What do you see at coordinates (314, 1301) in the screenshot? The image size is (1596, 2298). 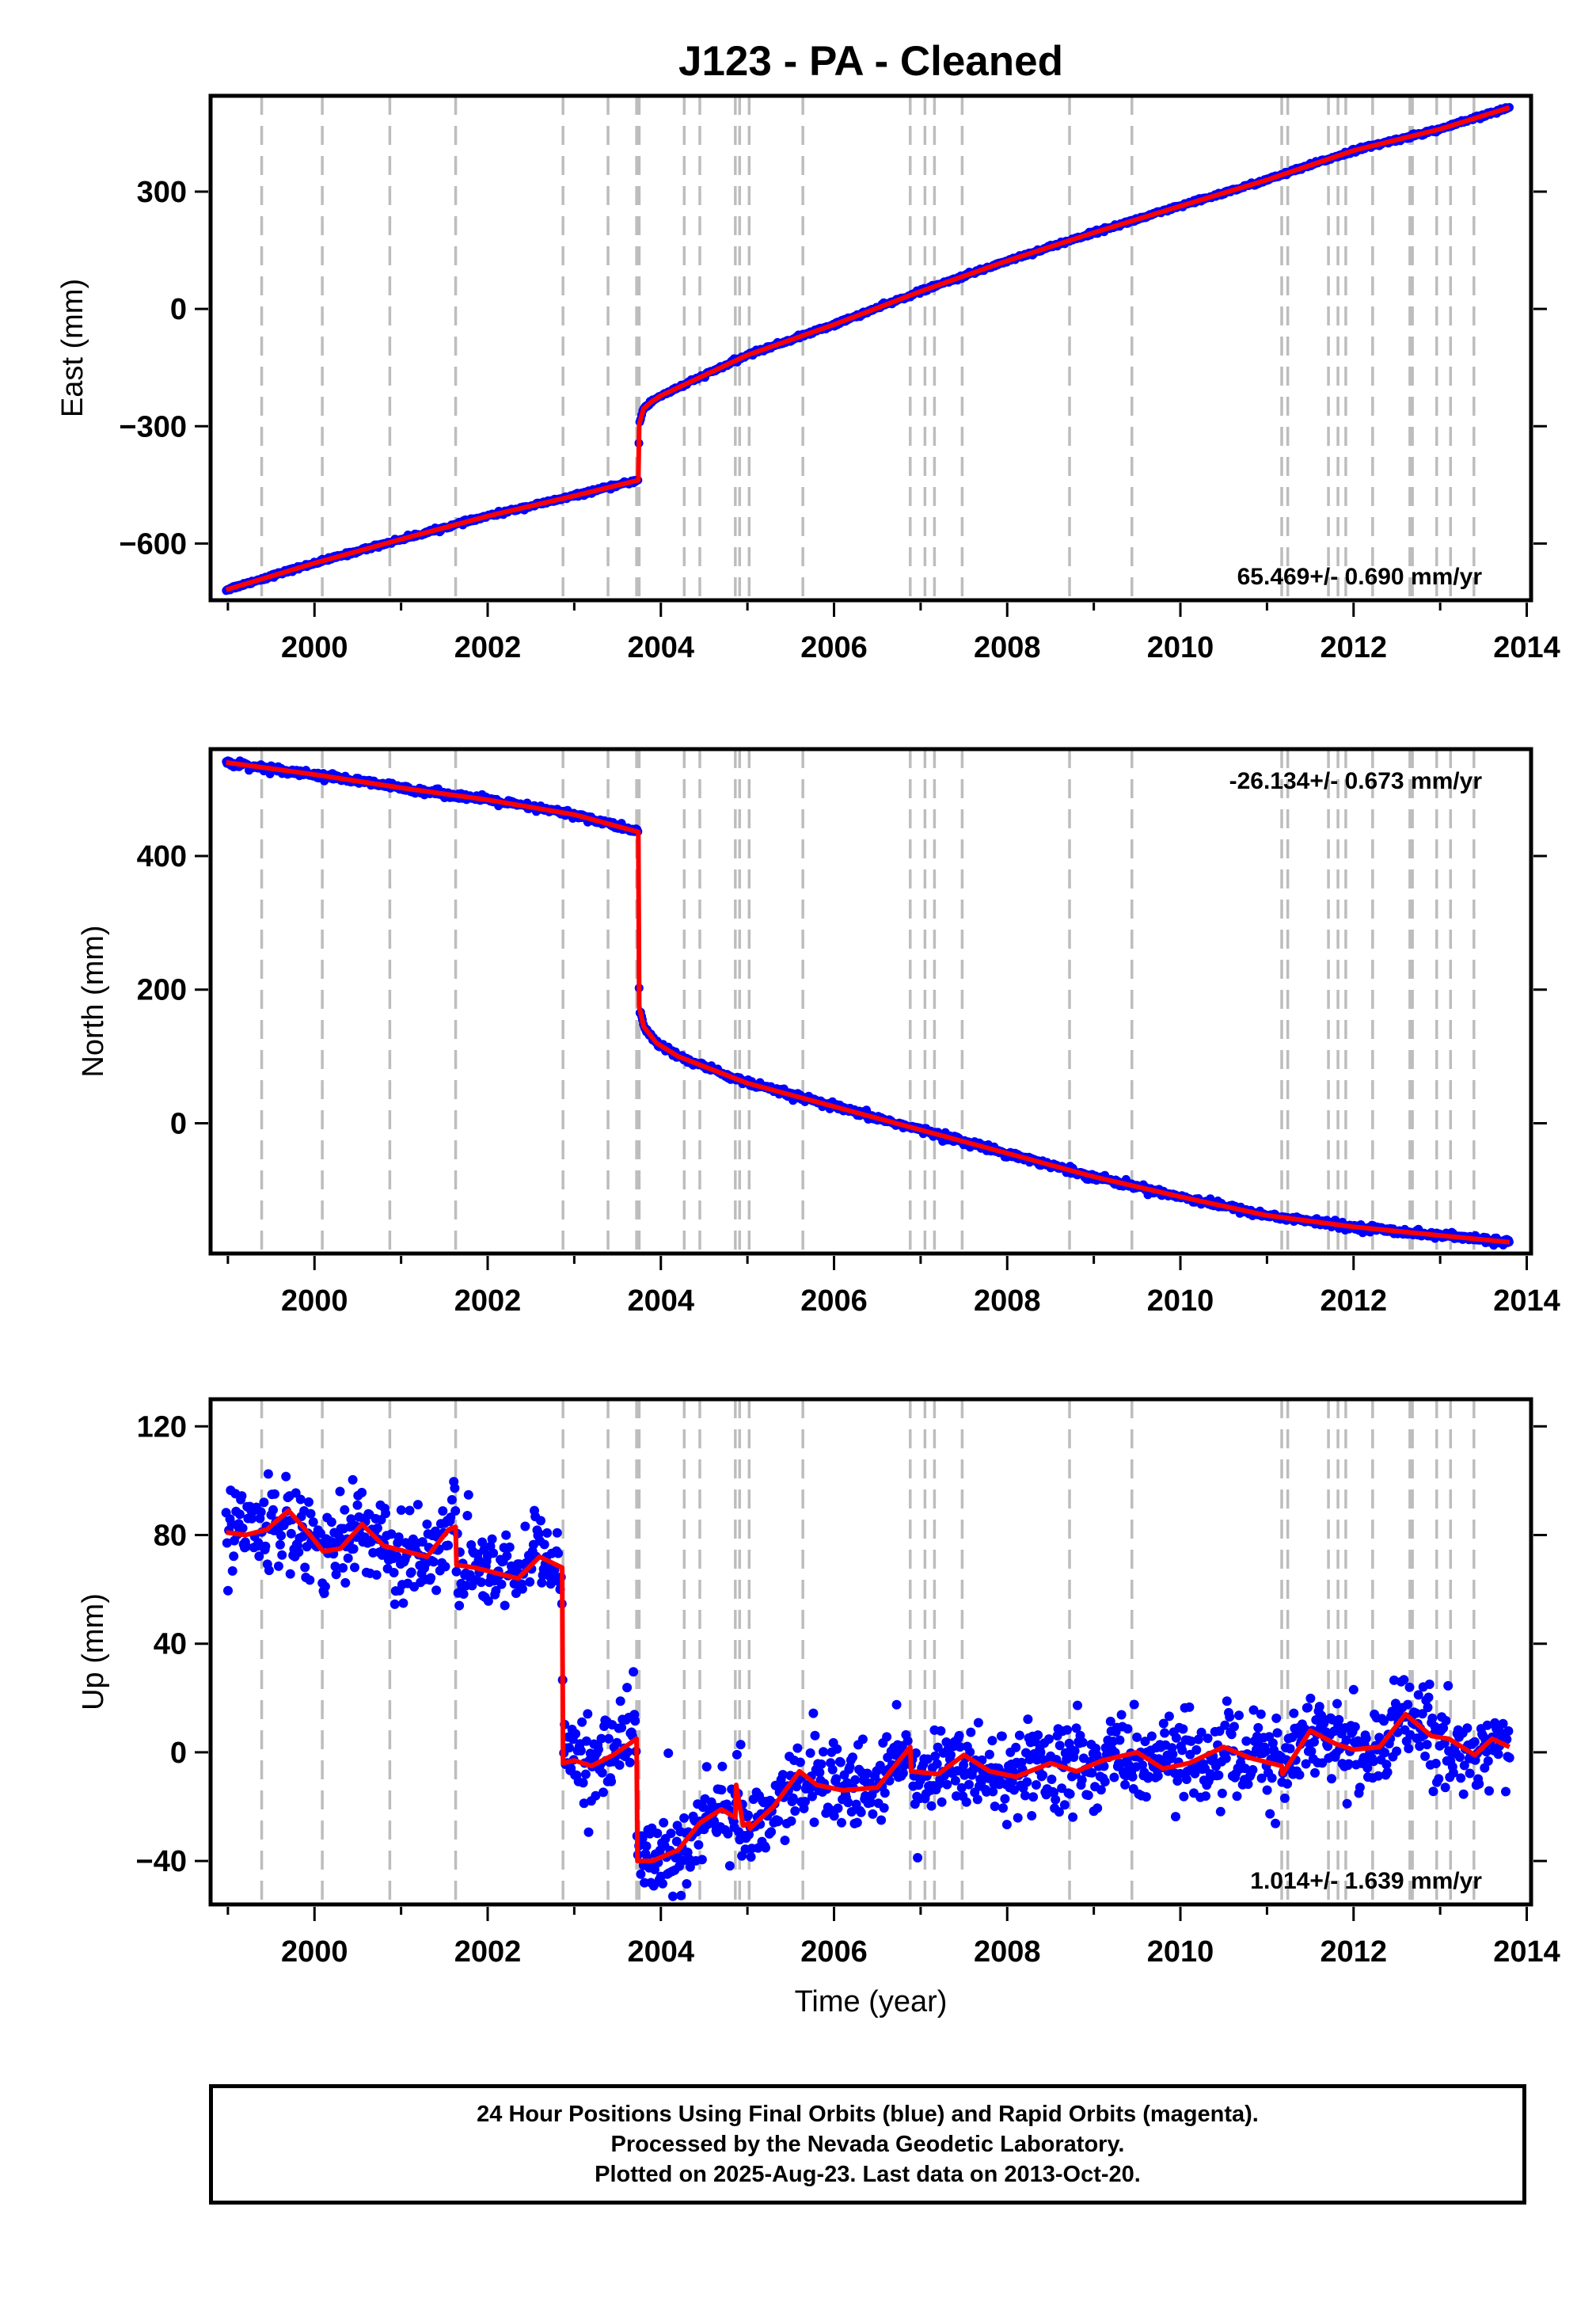 I see `x-tick-label: 2000` at bounding box center [314, 1301].